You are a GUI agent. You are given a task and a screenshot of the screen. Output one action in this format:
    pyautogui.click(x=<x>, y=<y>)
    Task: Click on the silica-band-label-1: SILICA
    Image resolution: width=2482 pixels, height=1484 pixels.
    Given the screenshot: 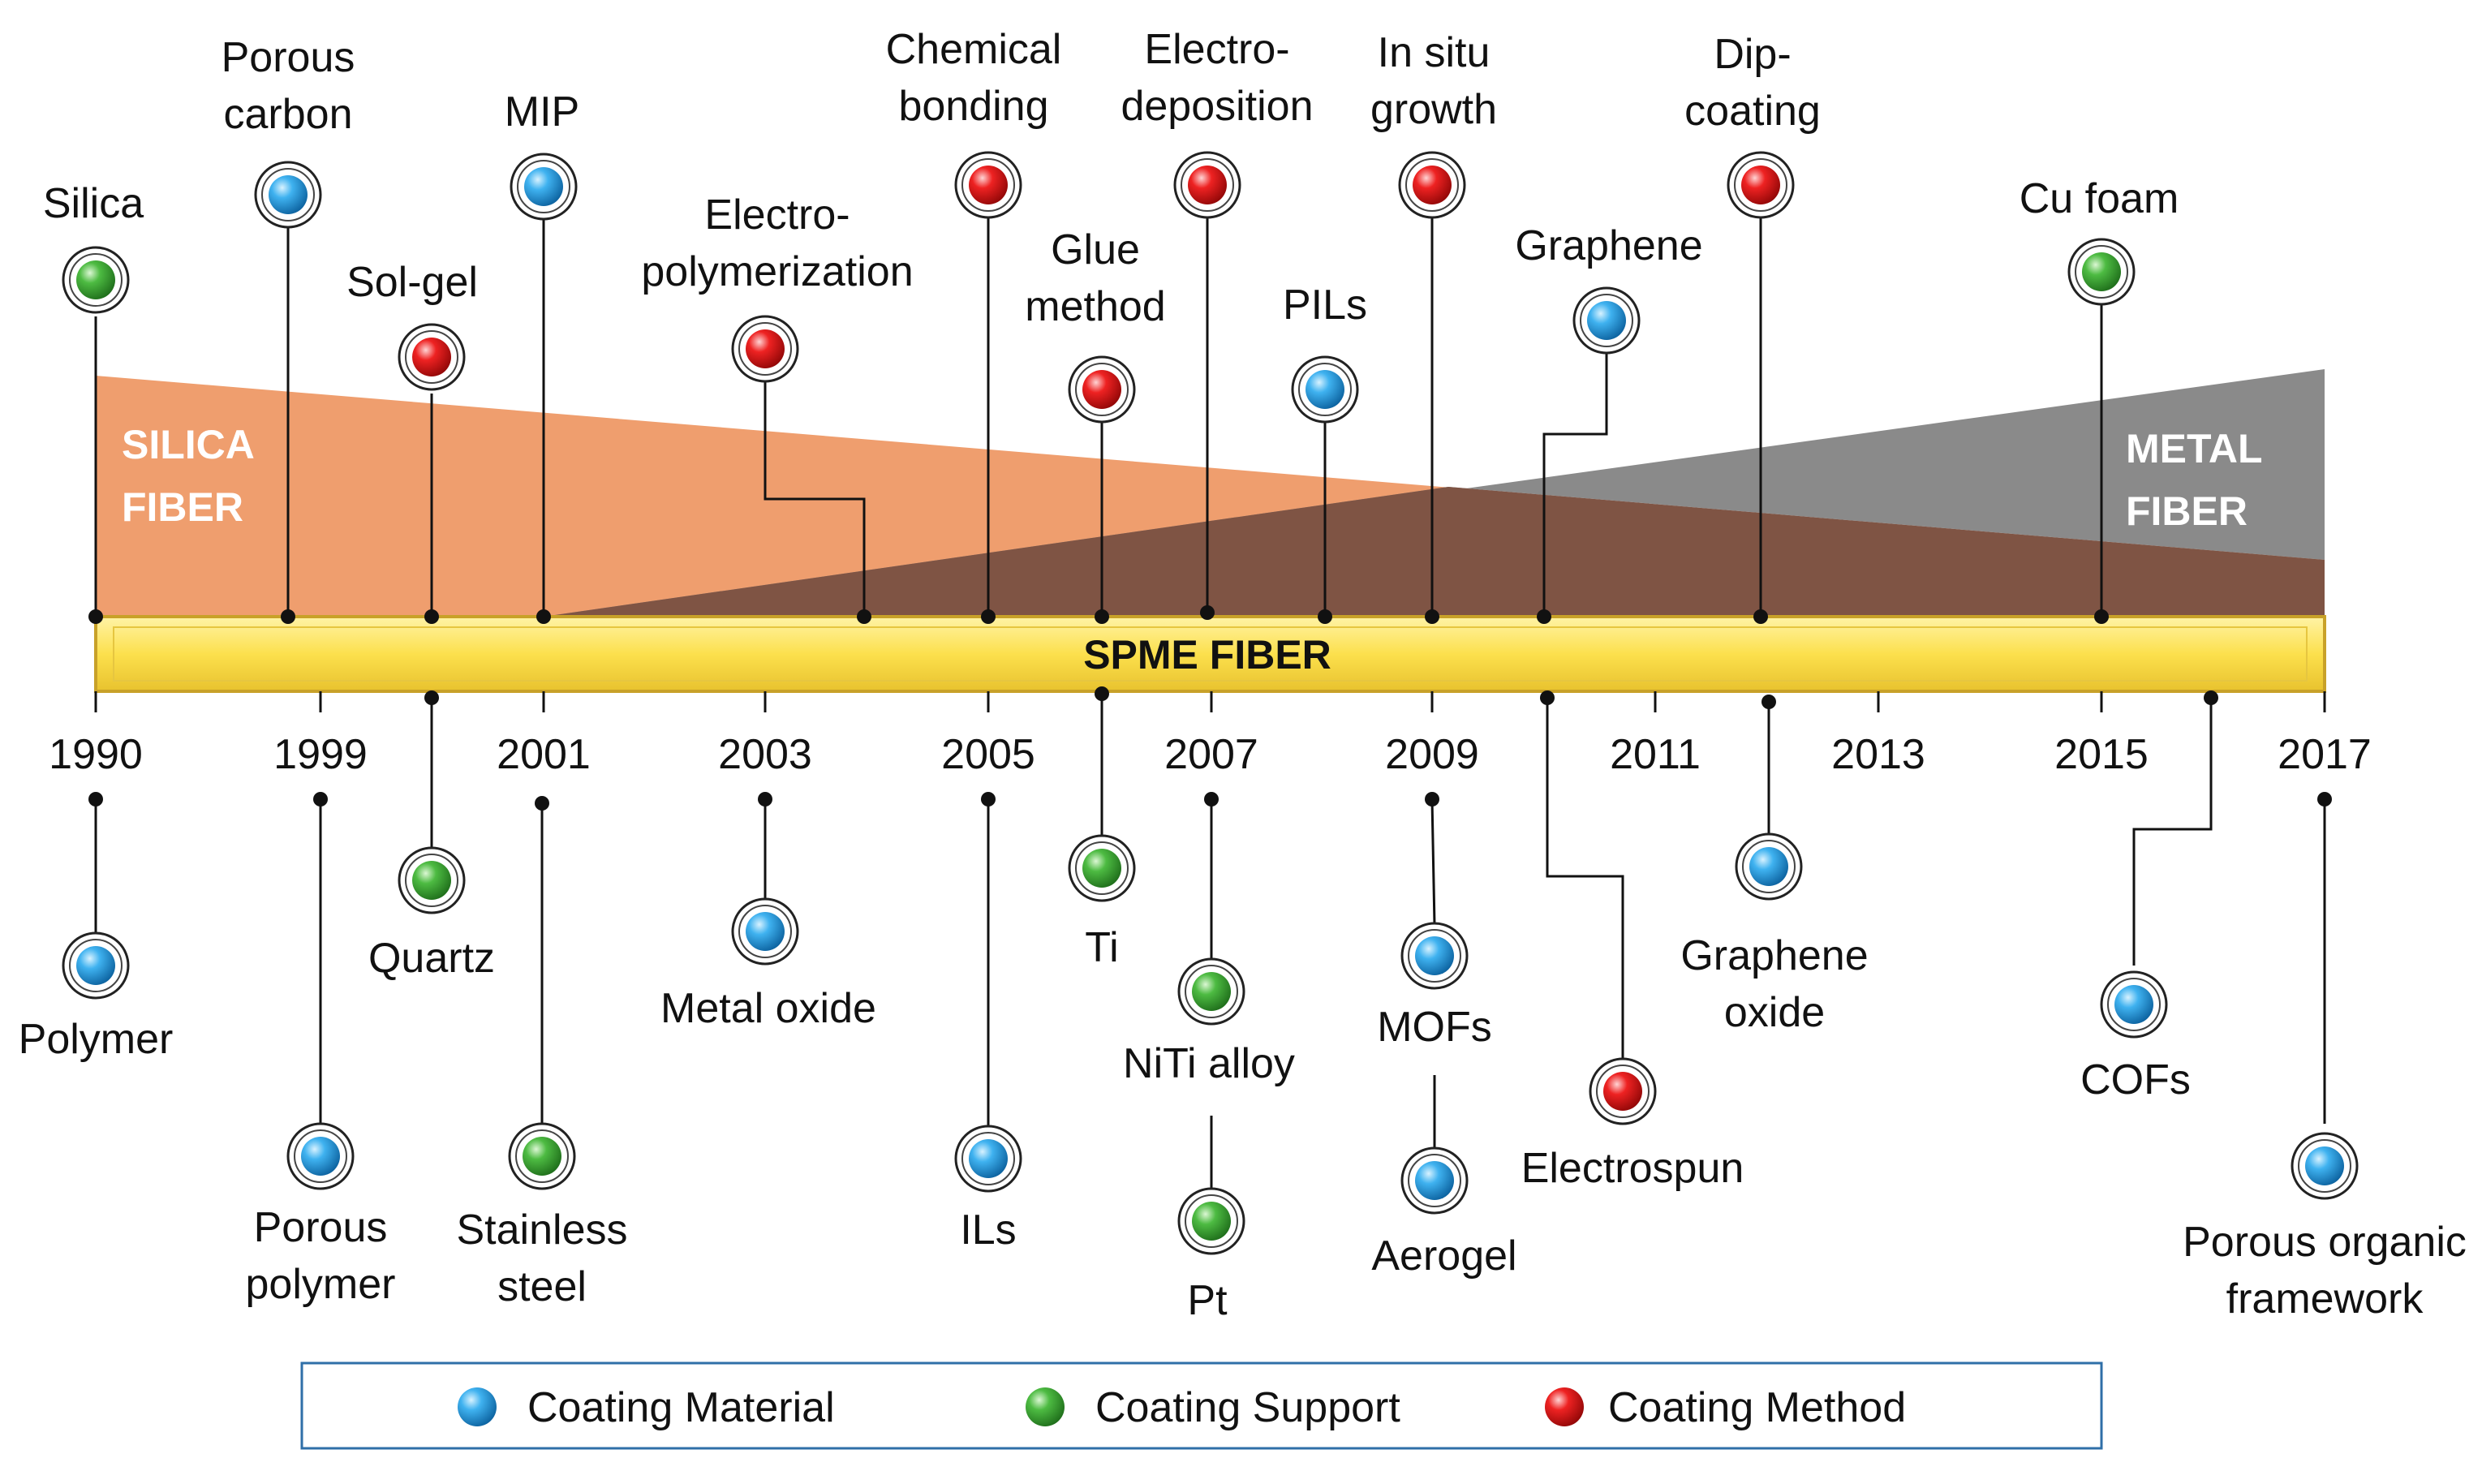 What is the action you would take?
    pyautogui.click(x=188, y=444)
    